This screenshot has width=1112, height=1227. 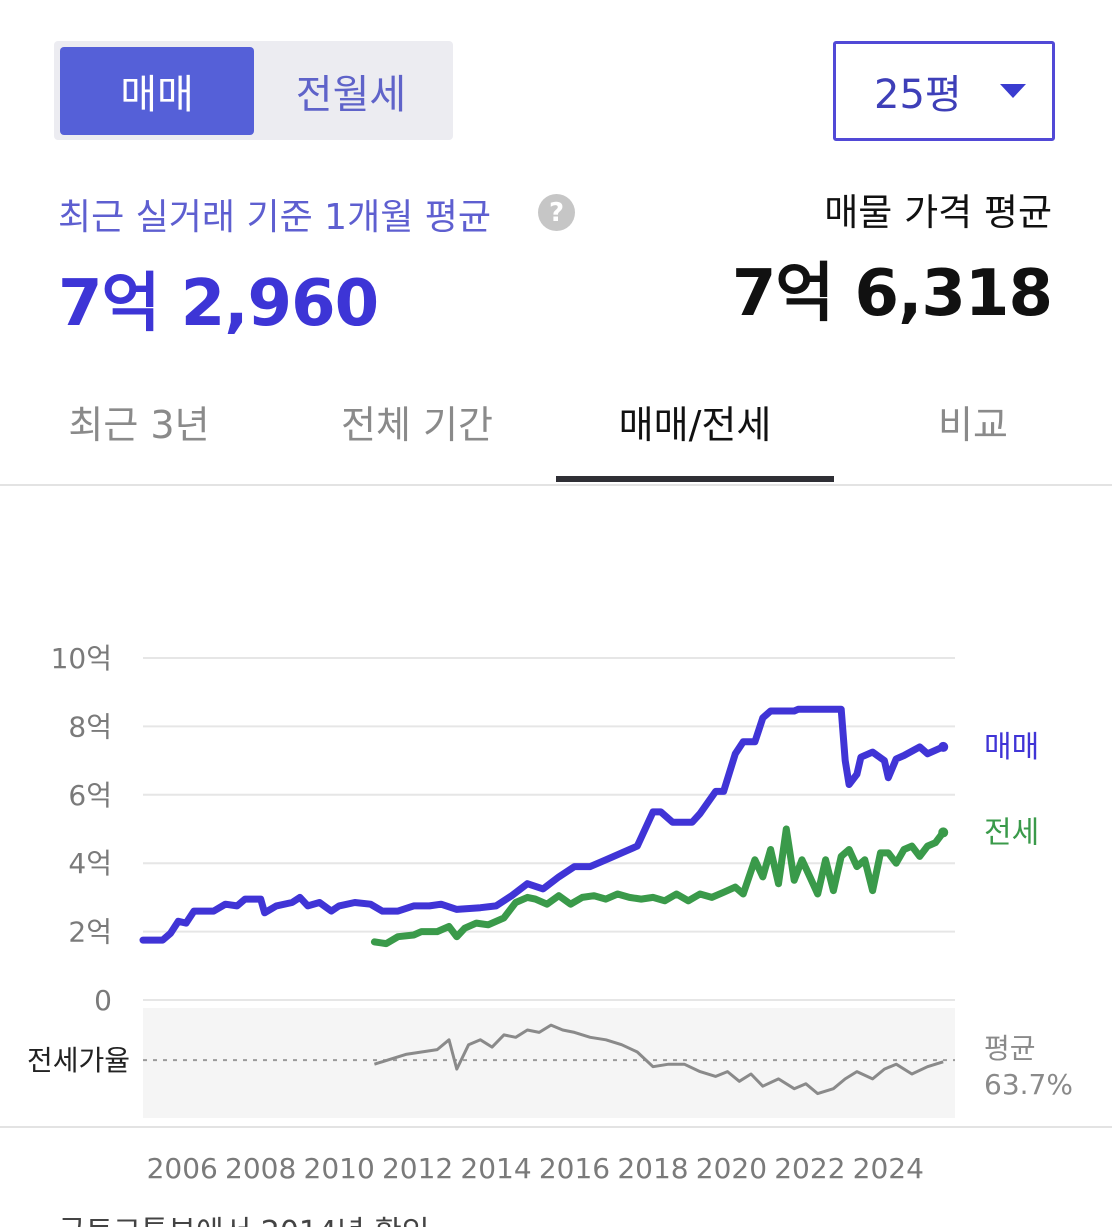 I want to click on y-tick-label: 0, so click(x=103, y=1000).